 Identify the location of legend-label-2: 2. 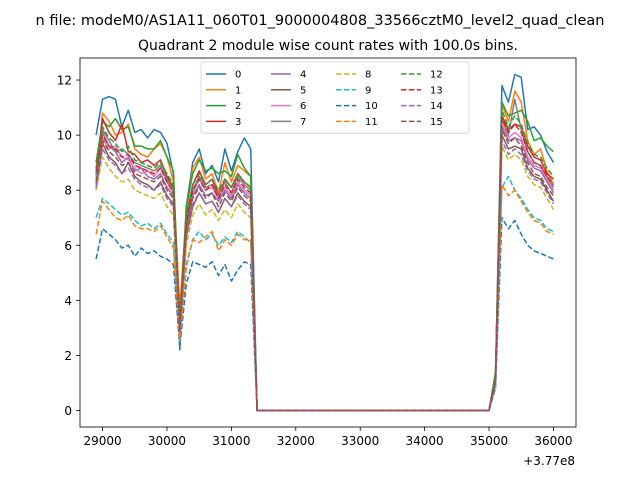
(238, 106).